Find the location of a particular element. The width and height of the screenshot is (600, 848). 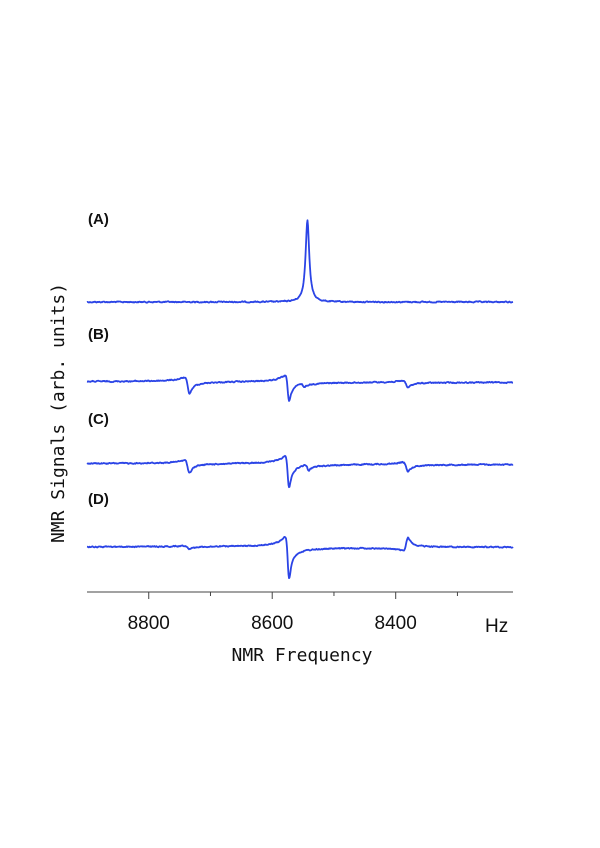

trace-a is located at coordinates (300, 261).